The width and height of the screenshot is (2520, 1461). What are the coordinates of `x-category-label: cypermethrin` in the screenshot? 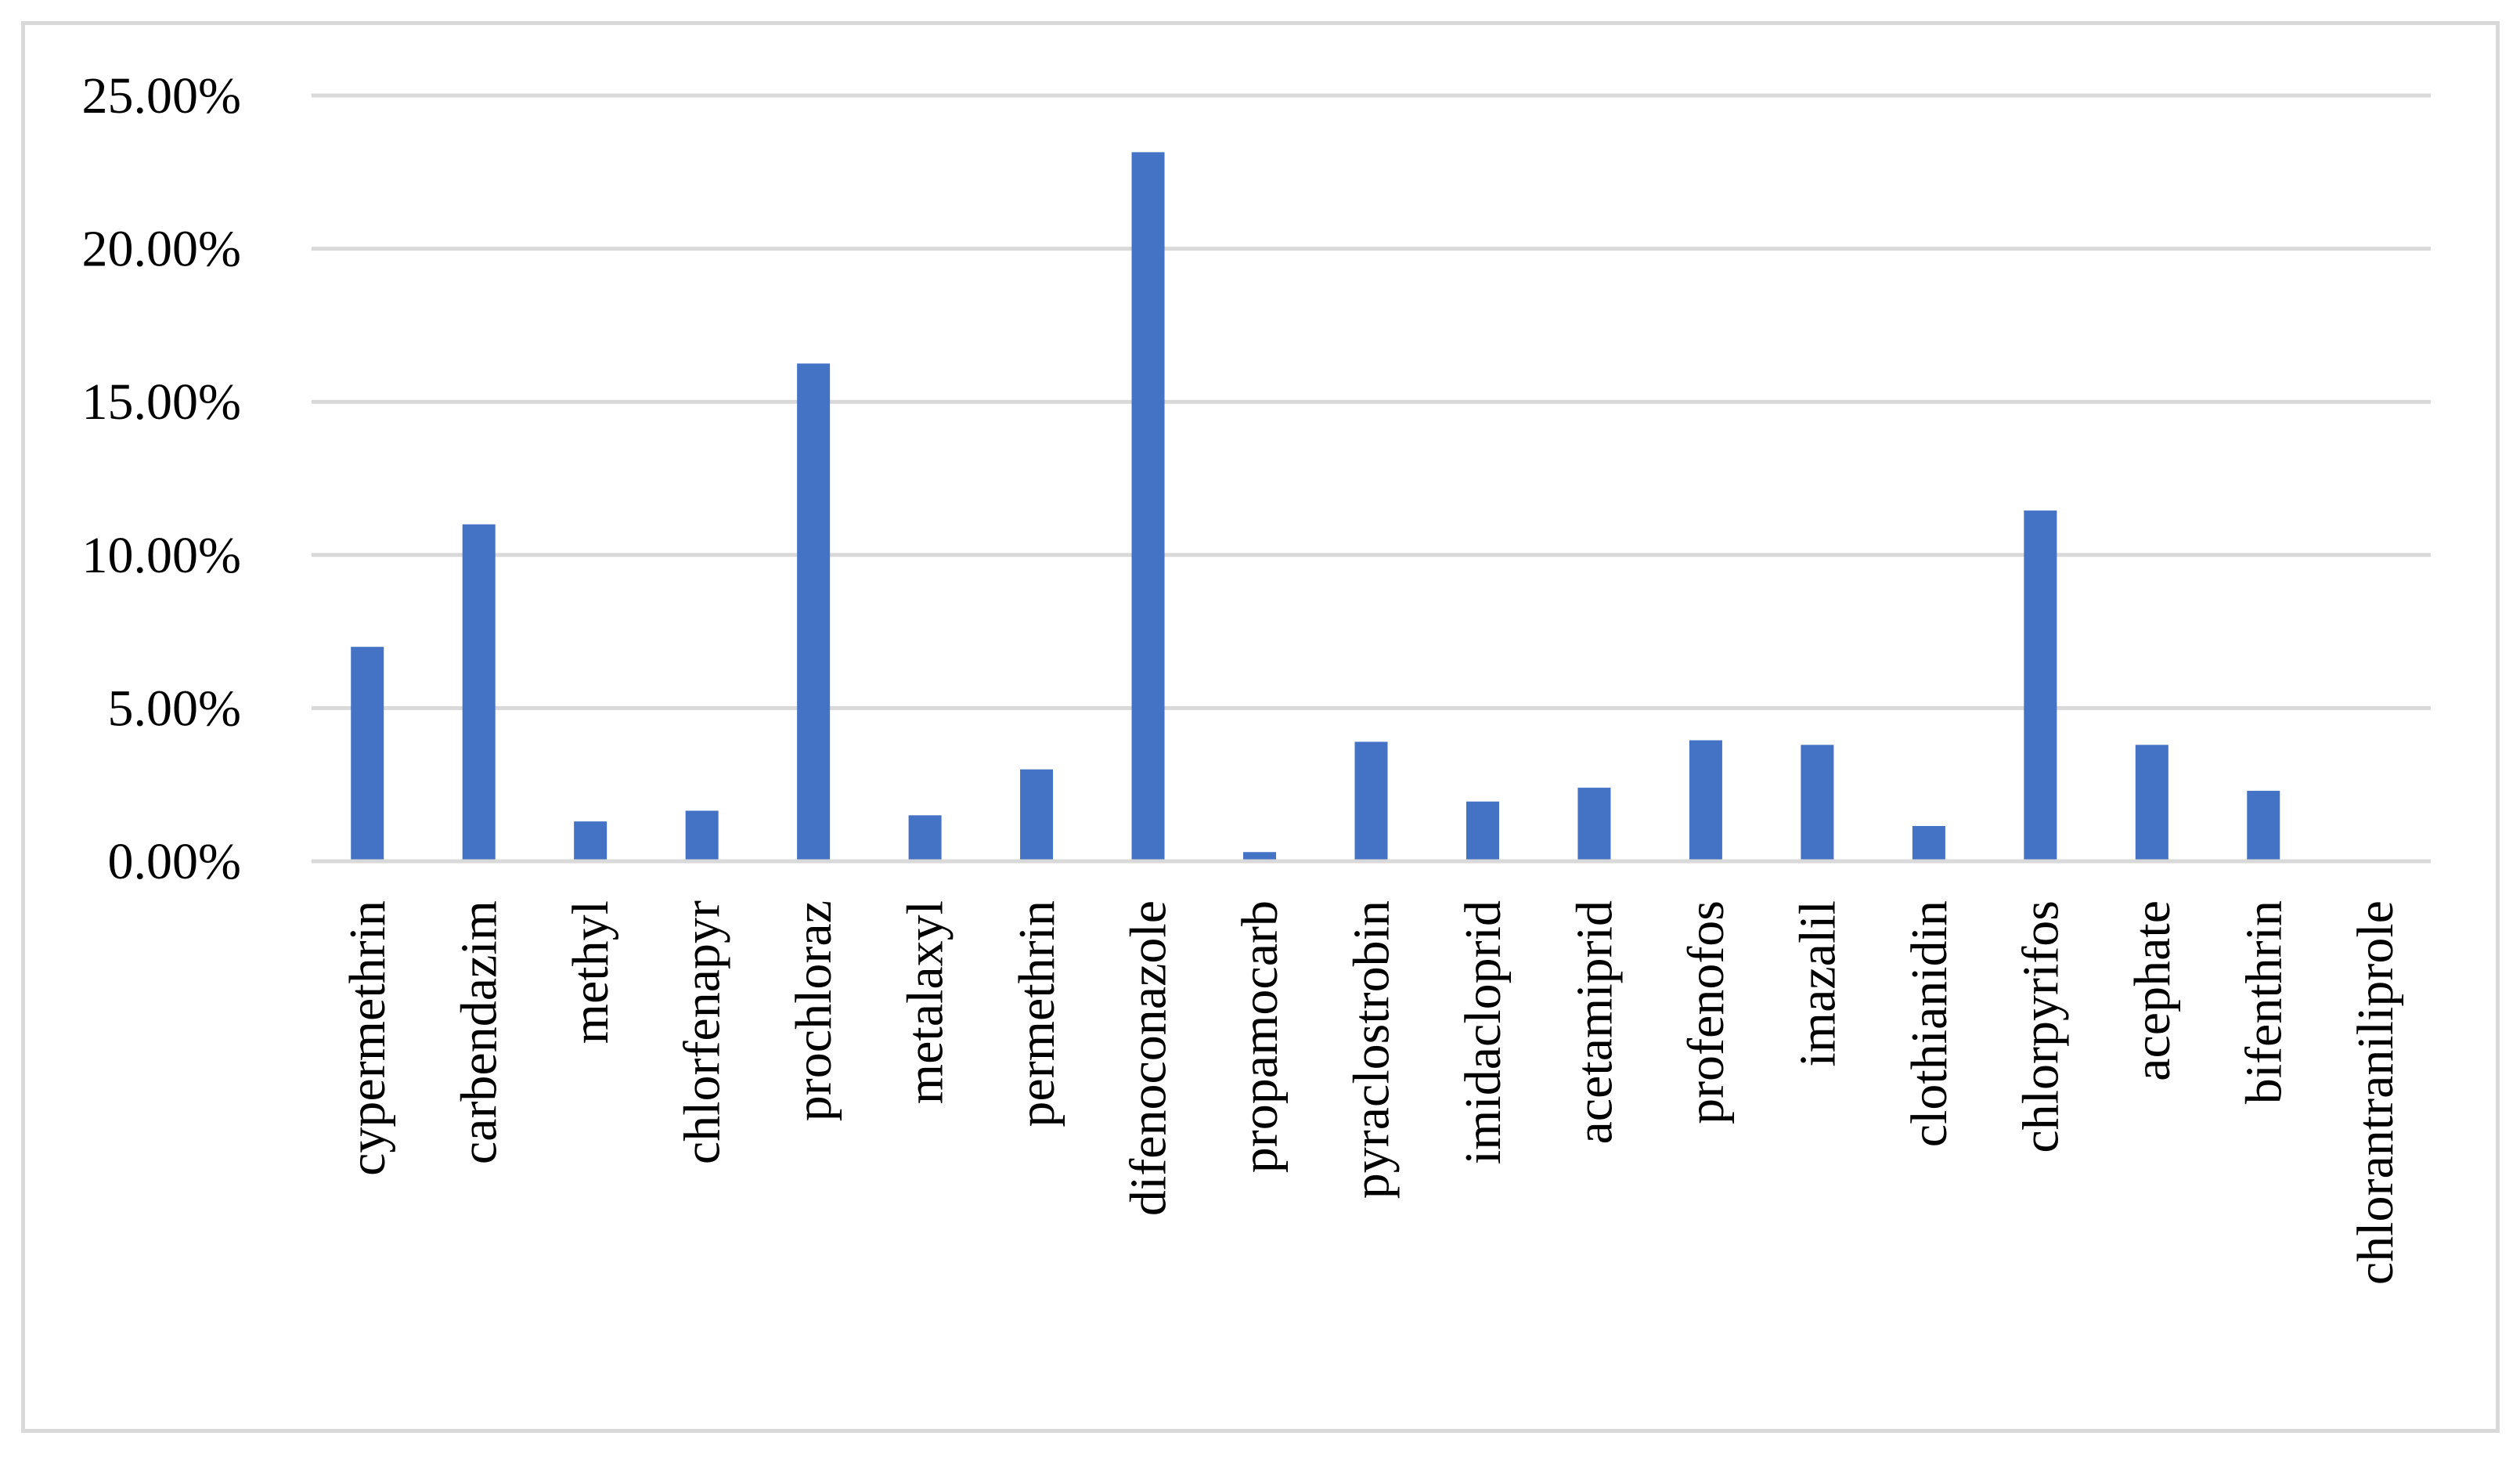 It's located at (367, 1038).